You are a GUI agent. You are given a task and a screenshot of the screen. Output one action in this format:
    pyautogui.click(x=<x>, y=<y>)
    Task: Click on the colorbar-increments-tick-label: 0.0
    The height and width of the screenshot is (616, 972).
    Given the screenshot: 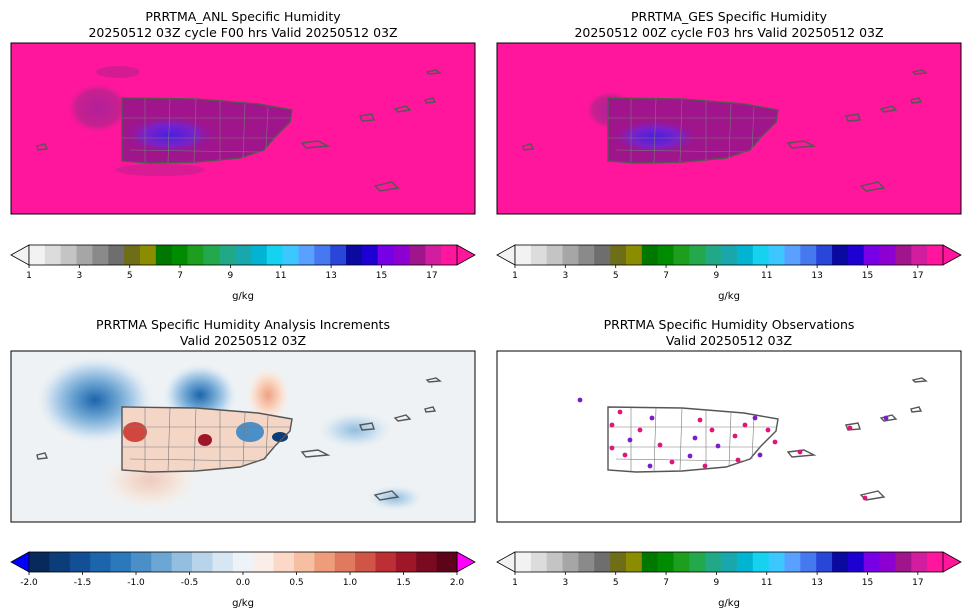 What is the action you would take?
    pyautogui.click(x=243, y=583)
    